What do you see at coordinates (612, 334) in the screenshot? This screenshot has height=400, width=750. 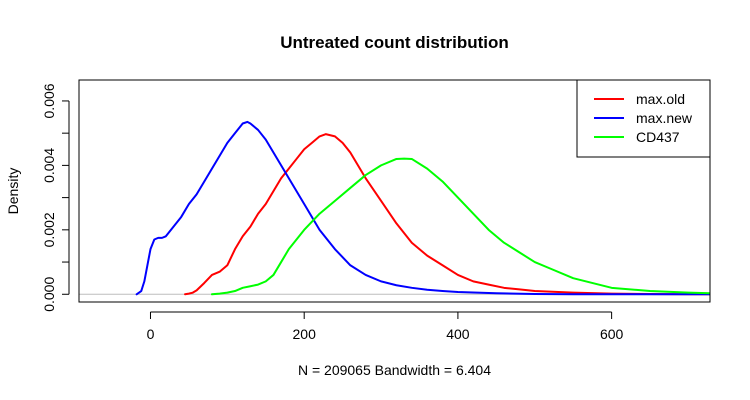 I see `x-tick-label: 600` at bounding box center [612, 334].